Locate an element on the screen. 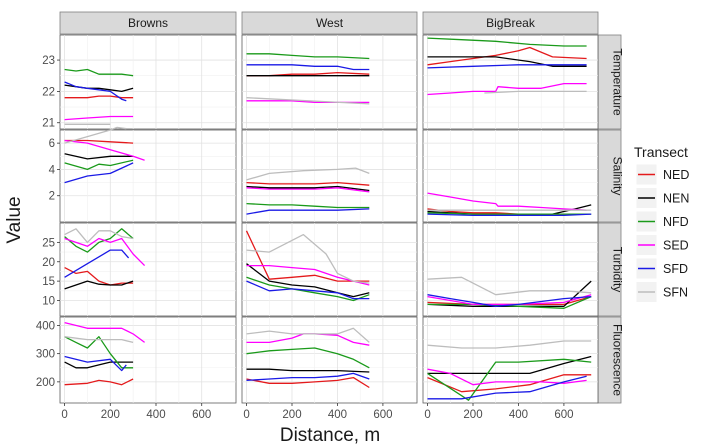  panel-west-salinity is located at coordinates (329, 176).